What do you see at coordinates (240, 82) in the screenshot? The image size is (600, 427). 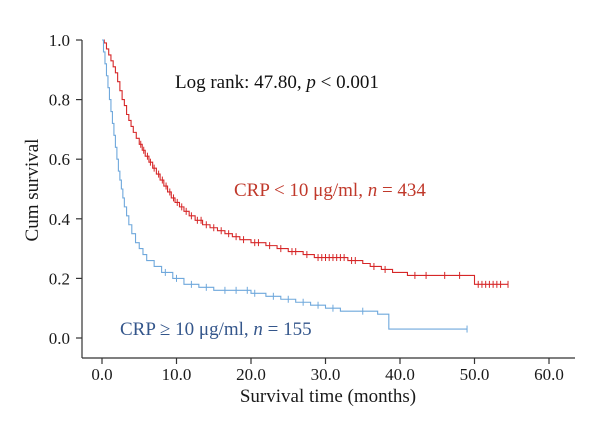 I see `logrank-prefix: Log rank: 47.80,` at bounding box center [240, 82].